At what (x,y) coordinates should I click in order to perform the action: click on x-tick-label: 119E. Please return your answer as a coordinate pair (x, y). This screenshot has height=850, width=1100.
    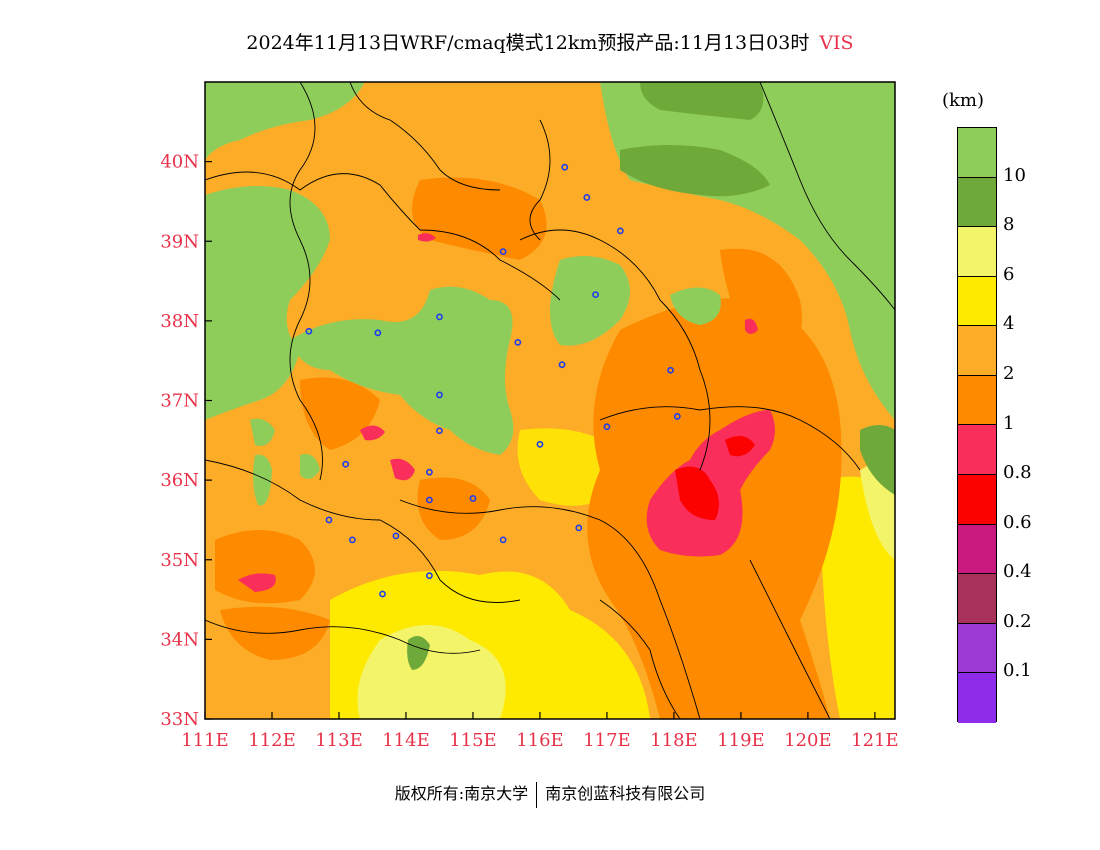
    Looking at the image, I should click on (741, 740).